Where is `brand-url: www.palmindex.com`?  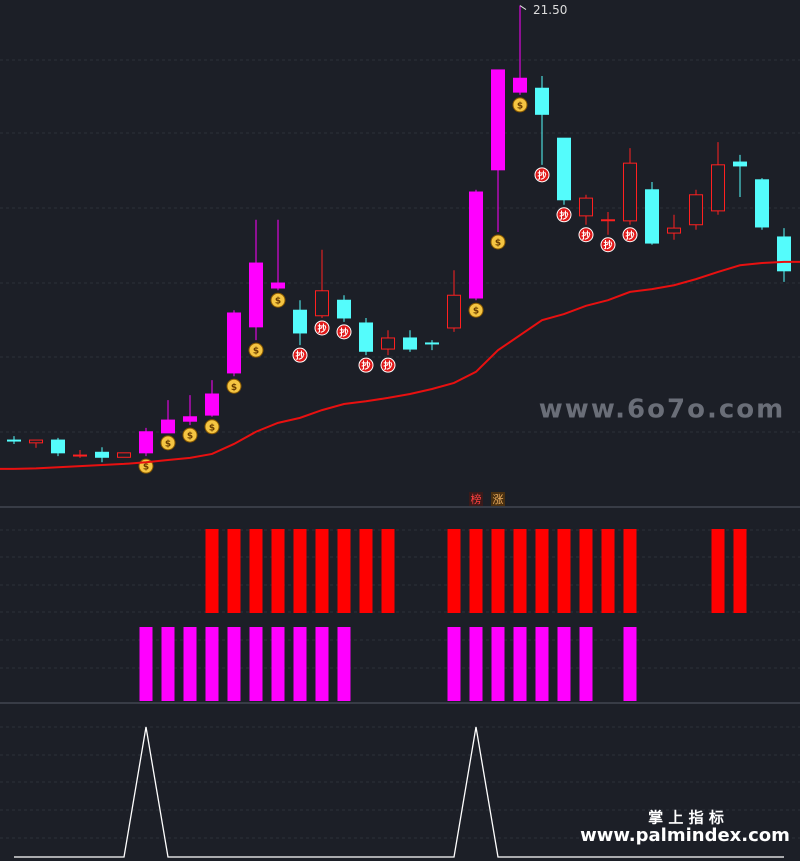
brand-url: www.palmindex.com is located at coordinates (685, 835).